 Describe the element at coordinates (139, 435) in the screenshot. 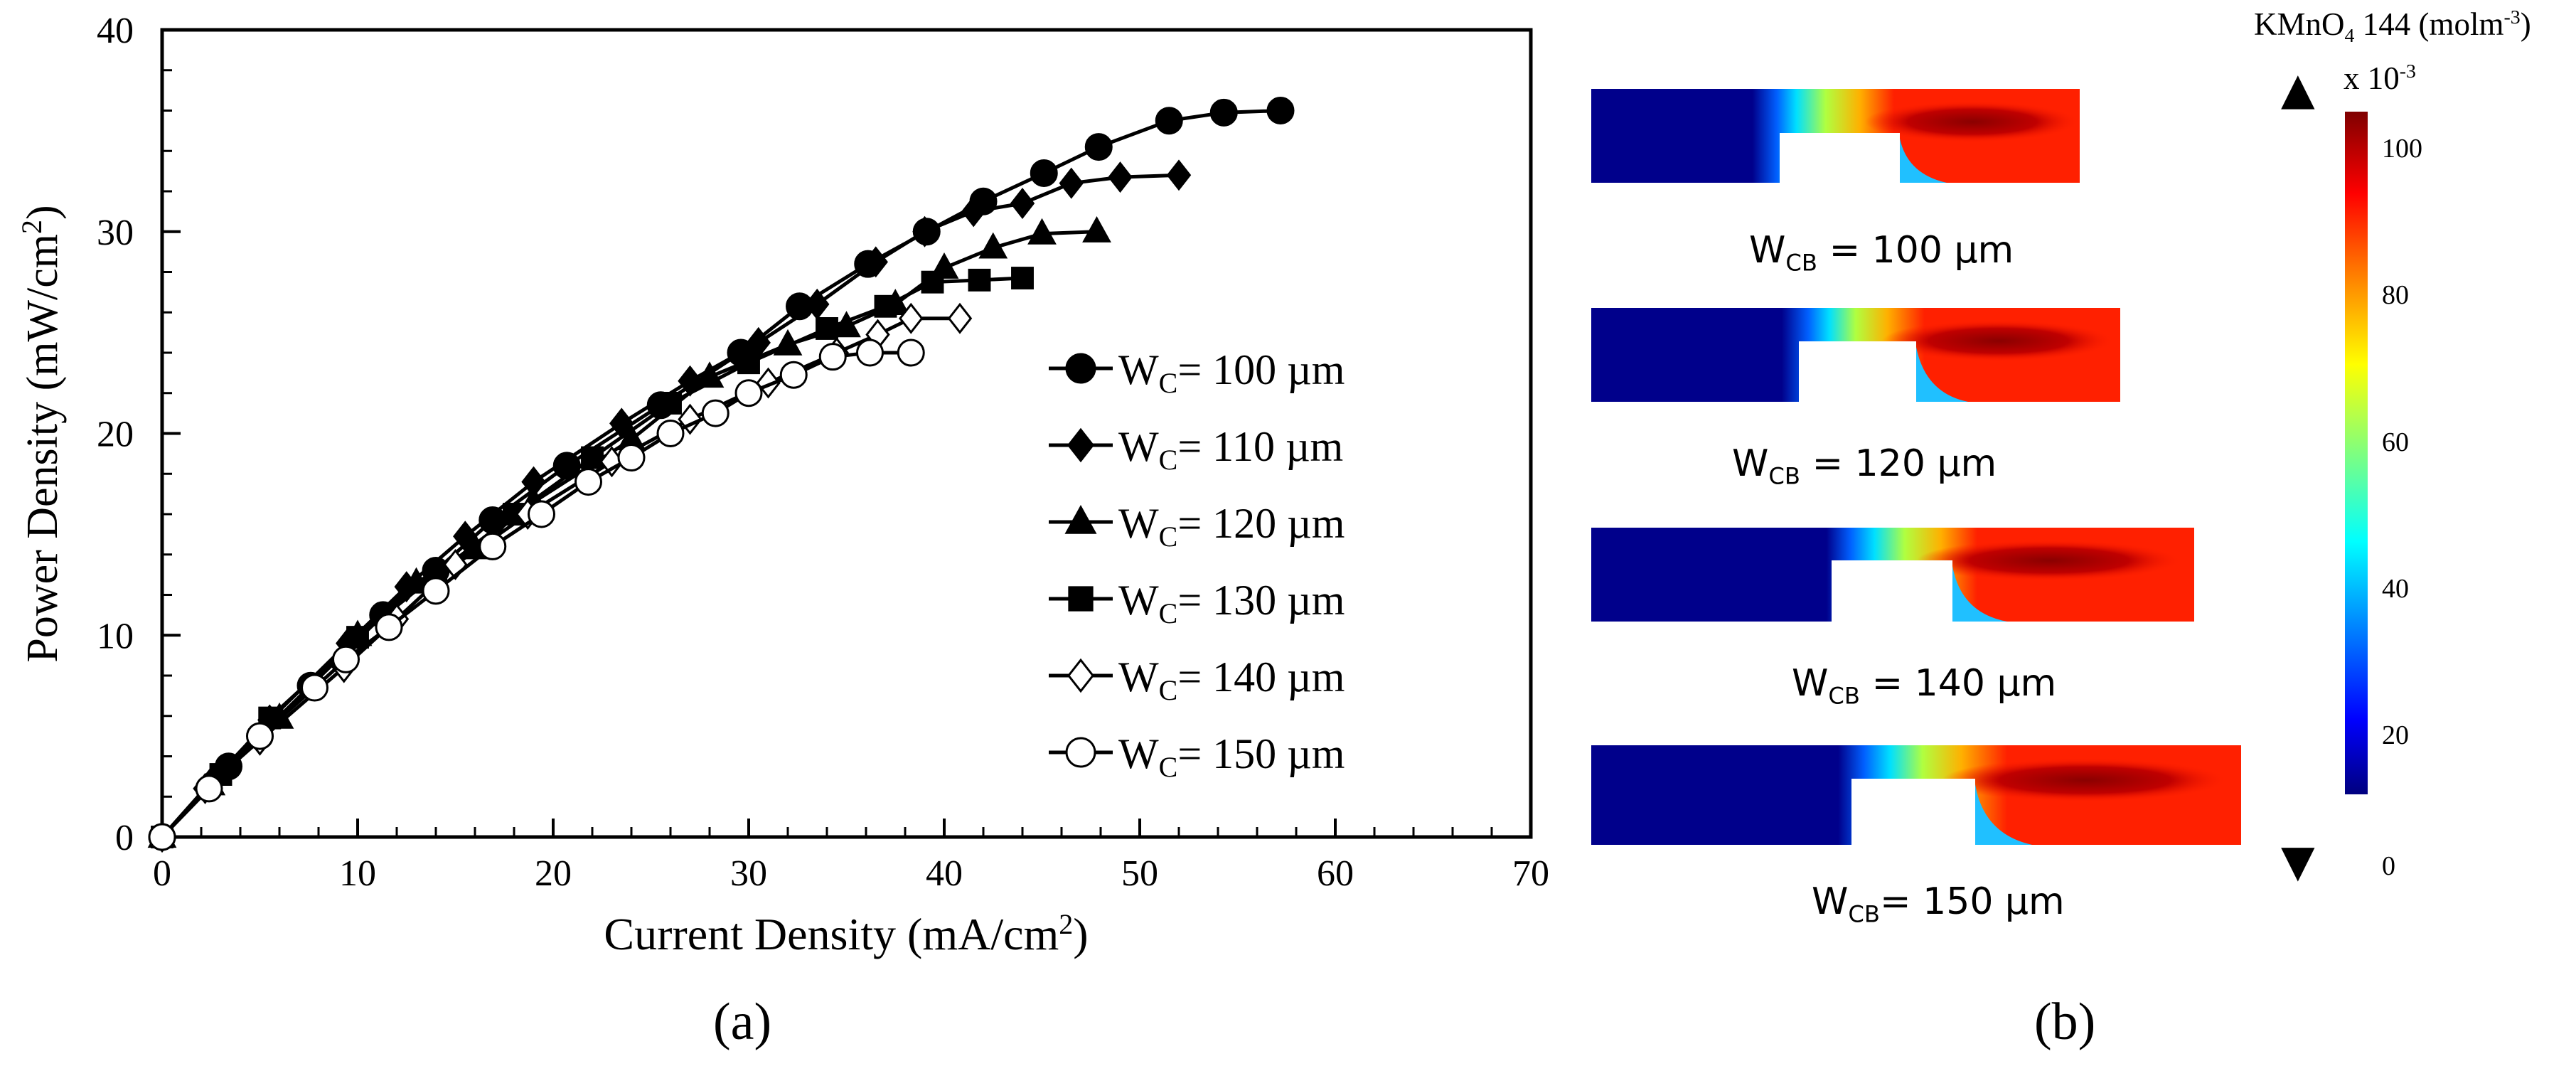

I see `y-axis-ticks: 0 10 20 30 40` at that location.